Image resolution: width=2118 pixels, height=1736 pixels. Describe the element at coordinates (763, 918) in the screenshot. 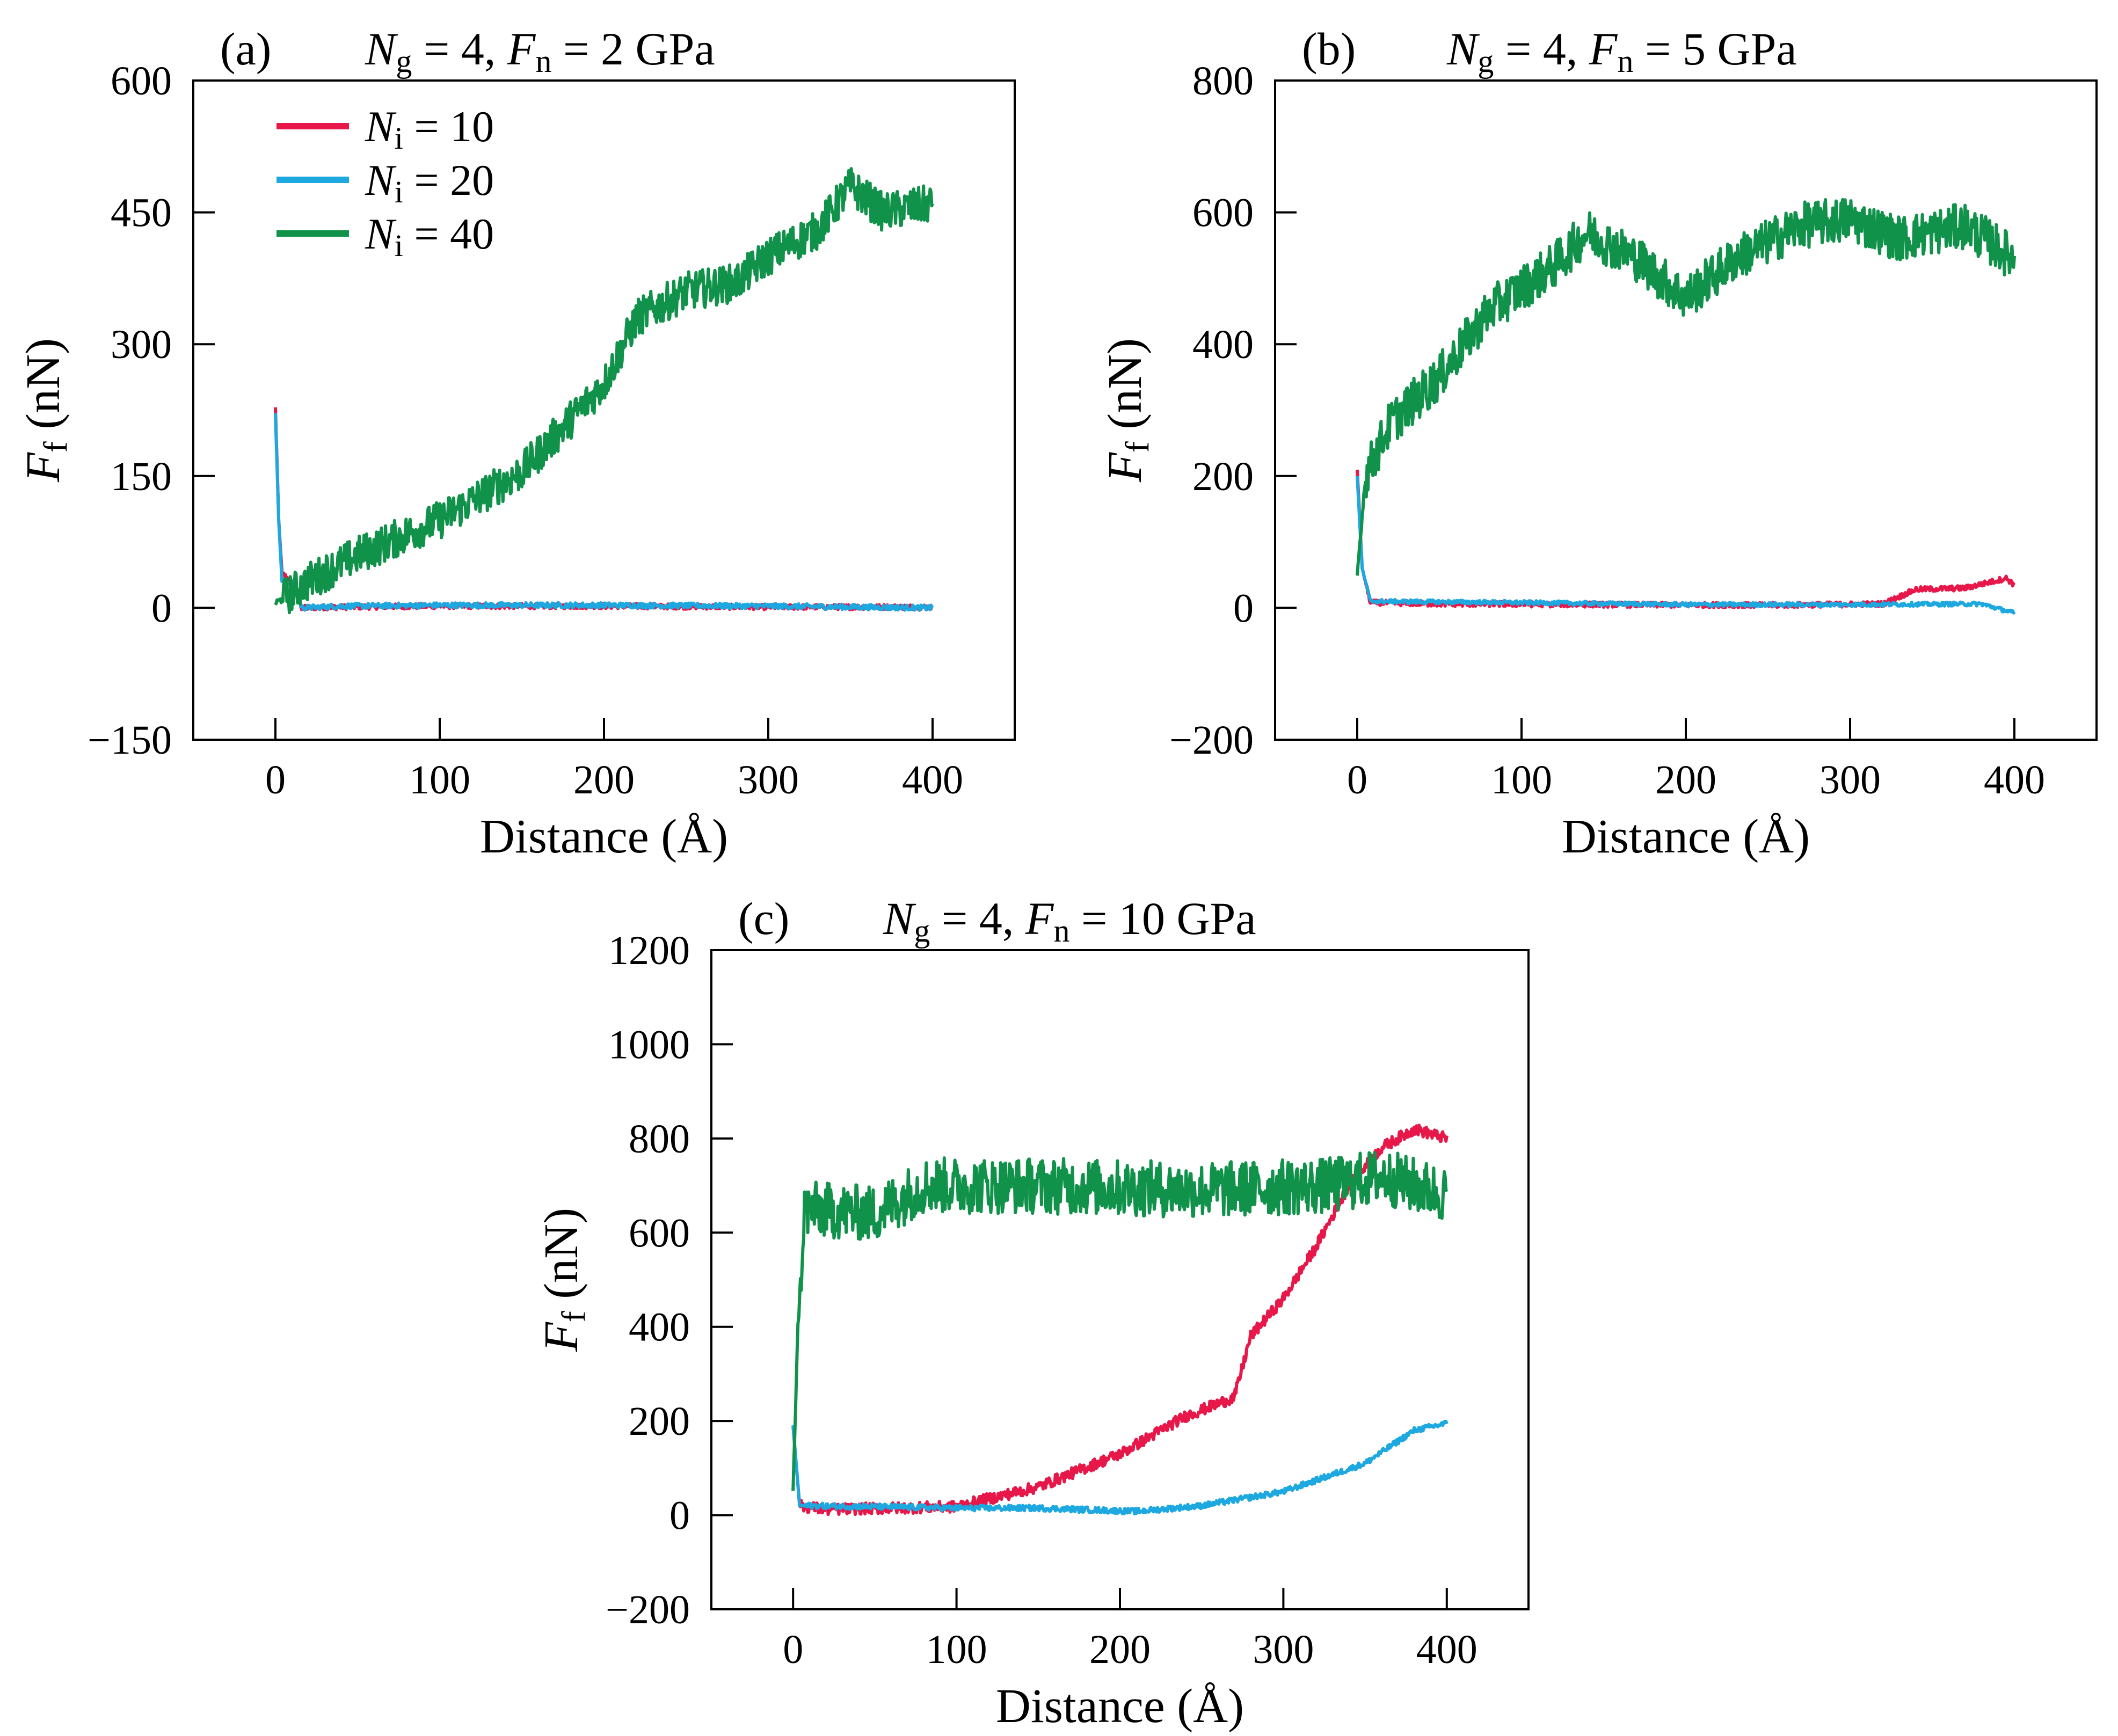

I see `panel-label: (c)` at that location.